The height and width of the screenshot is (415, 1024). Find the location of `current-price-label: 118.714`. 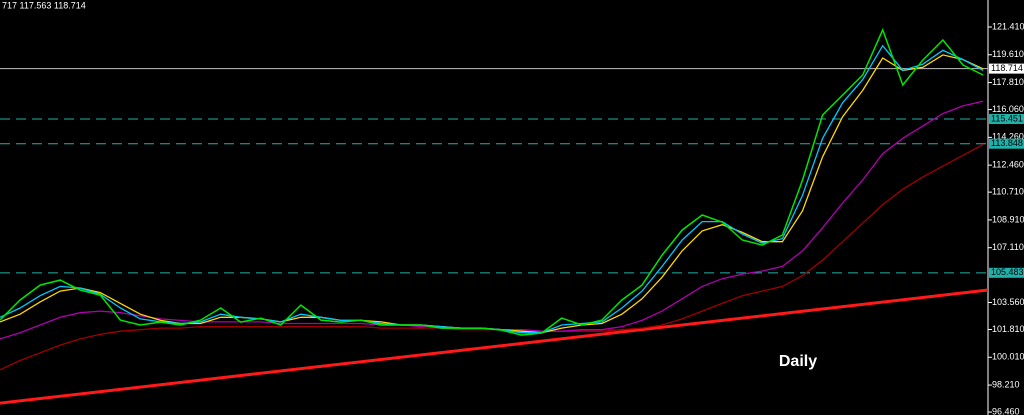

current-price-label: 118.714 is located at coordinates (1007, 68).